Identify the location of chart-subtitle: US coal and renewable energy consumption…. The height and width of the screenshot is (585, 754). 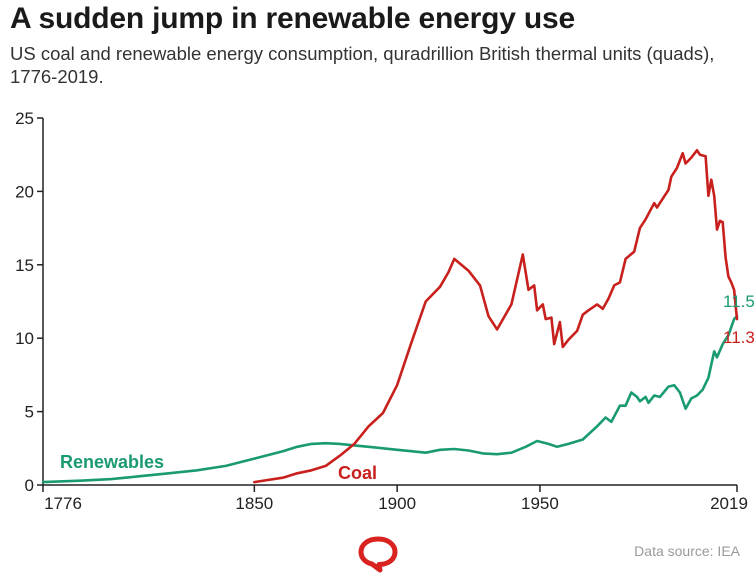
(362, 65).